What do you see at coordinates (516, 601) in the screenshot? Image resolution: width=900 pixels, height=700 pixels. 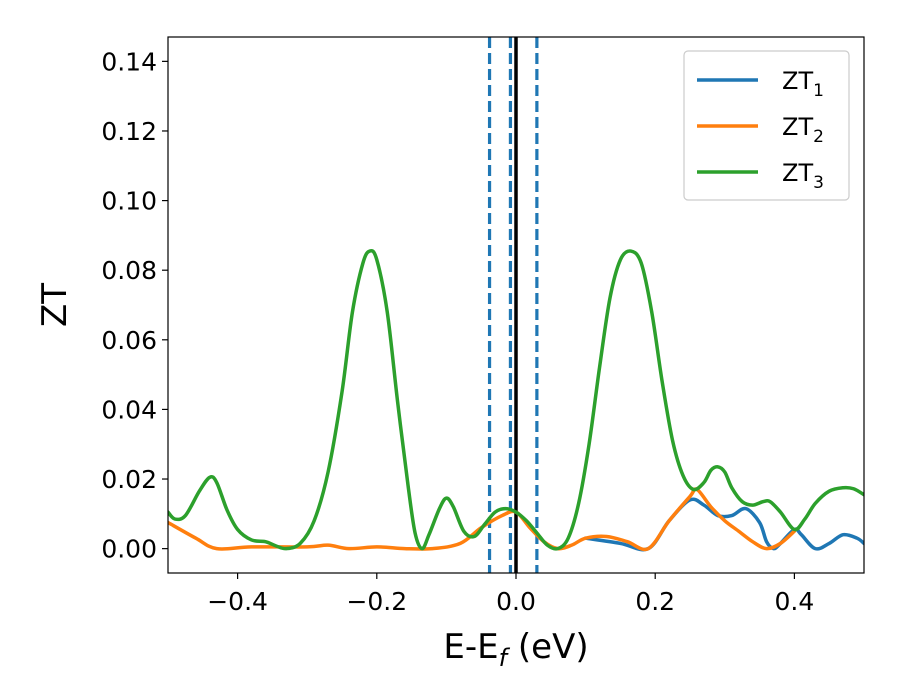 I see `x-tick-label: 0.0` at bounding box center [516, 601].